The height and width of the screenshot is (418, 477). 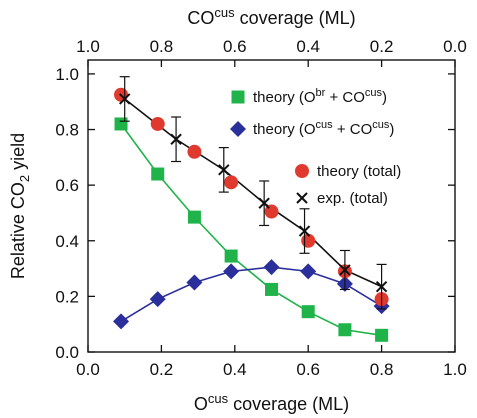 I want to click on legend-item-exp: exp. (total), so click(x=342, y=198).